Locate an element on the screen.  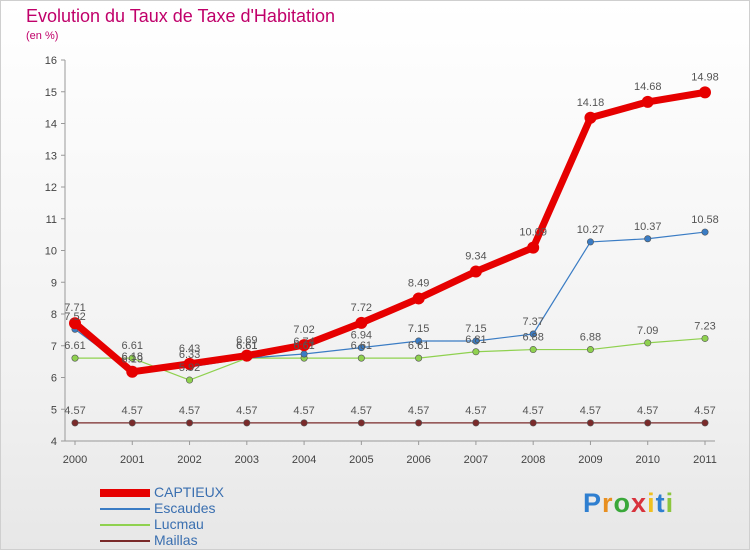
y-tick-label: 10 is located at coordinates (51, 252).